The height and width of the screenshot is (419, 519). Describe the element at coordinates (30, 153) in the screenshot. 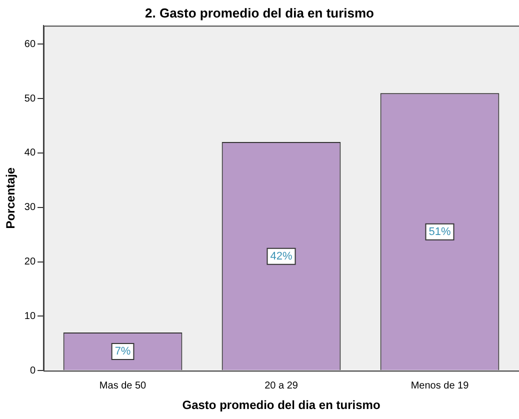

I see `y-tick-label: 40` at that location.